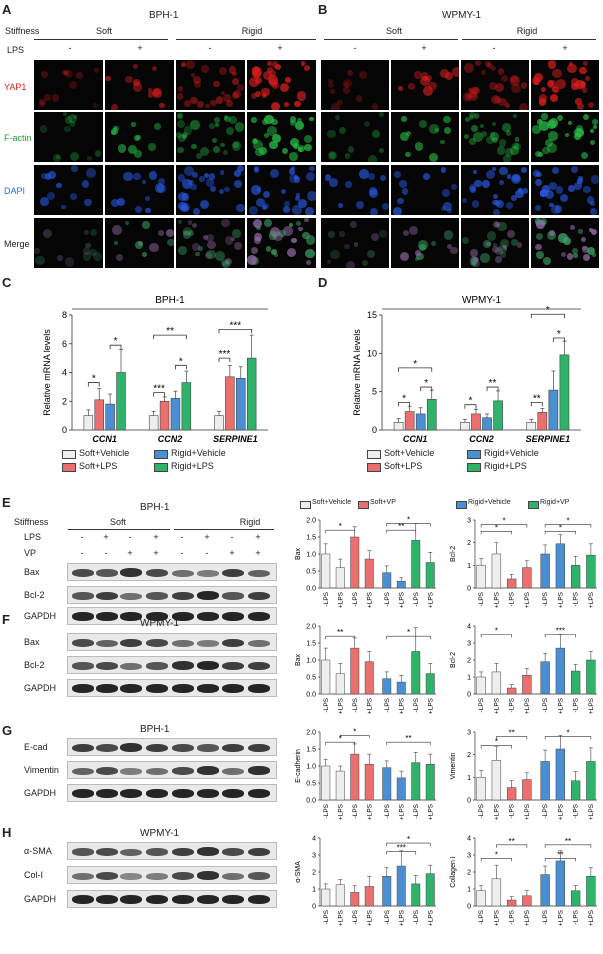  I want to click on y-axis-label: Bax, so click(298, 659).